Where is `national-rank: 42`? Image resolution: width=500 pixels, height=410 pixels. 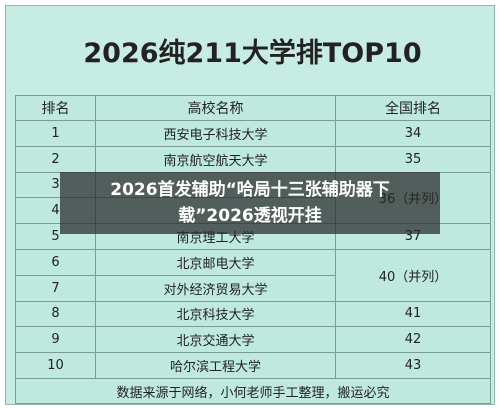
national-rank: 42 is located at coordinates (413, 340).